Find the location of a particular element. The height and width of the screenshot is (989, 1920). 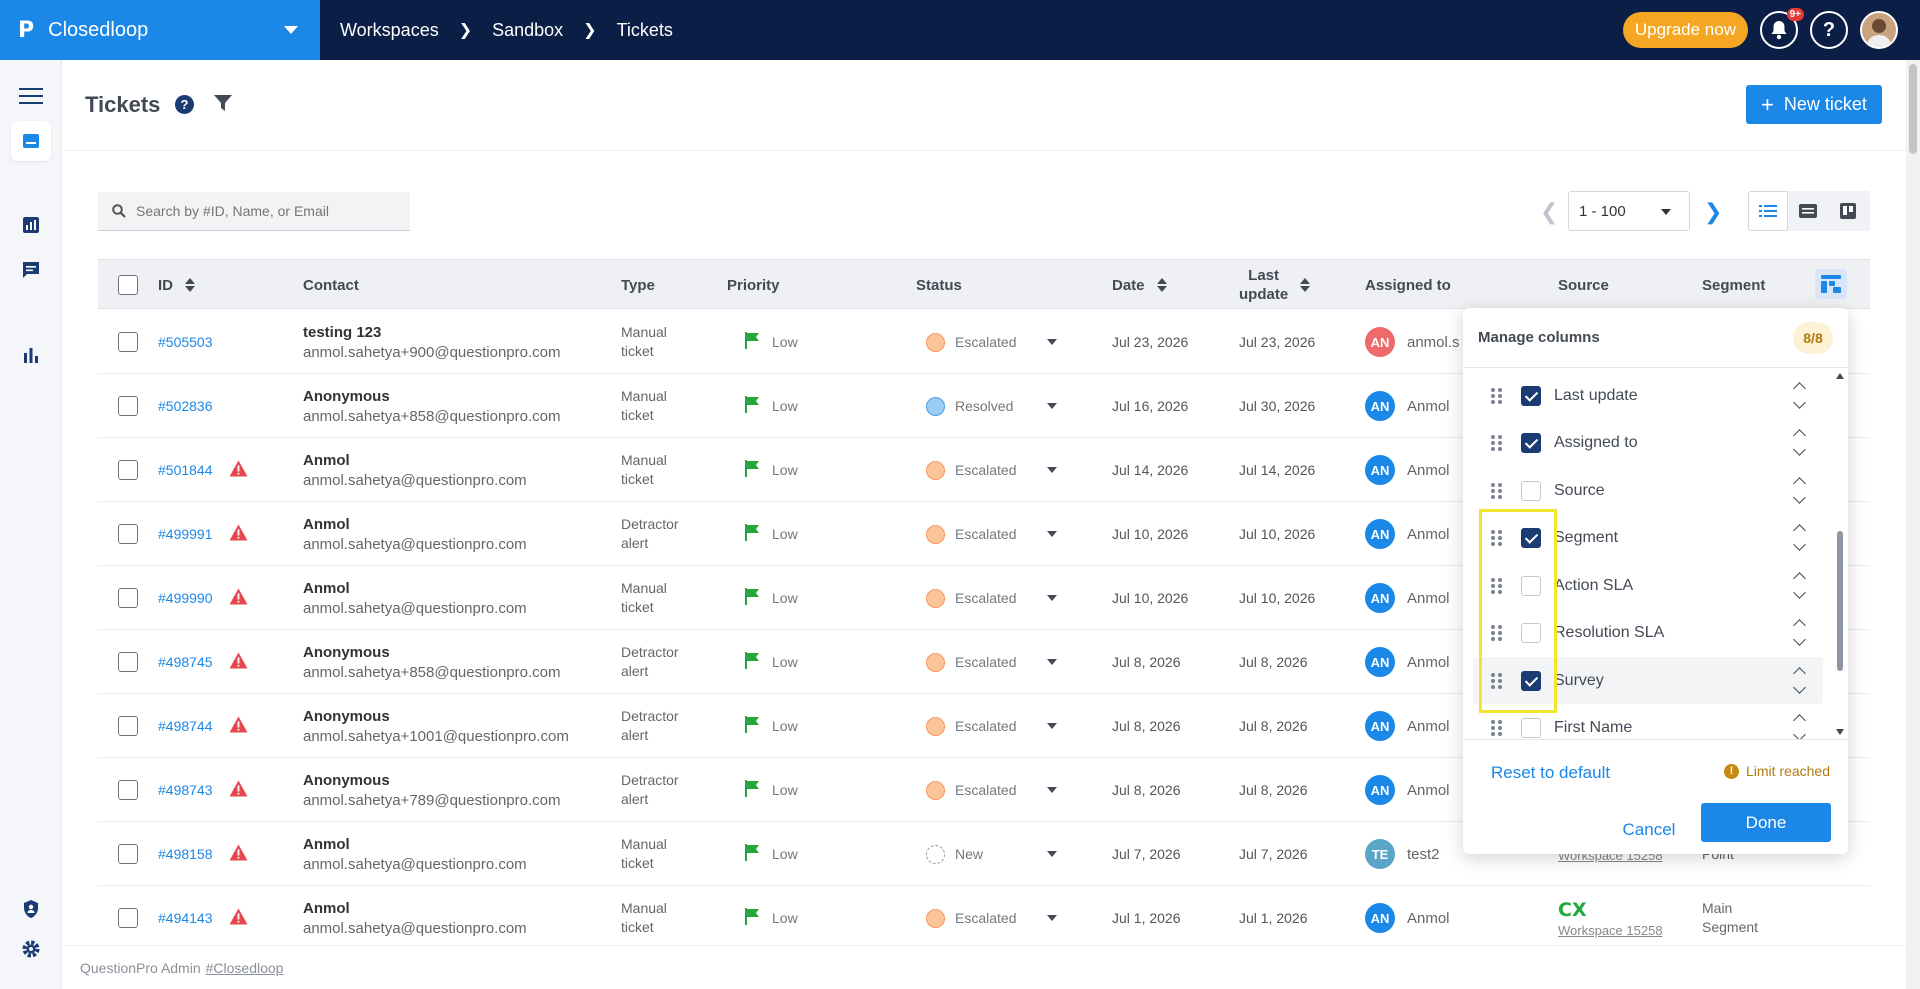

shield-icon is located at coordinates (31, 909).